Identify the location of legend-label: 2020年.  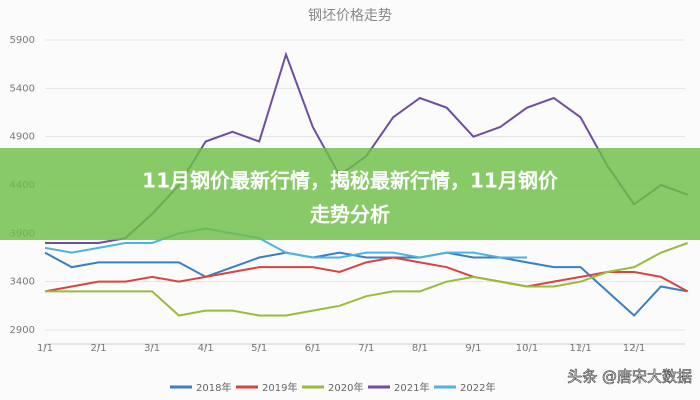
(345, 387).